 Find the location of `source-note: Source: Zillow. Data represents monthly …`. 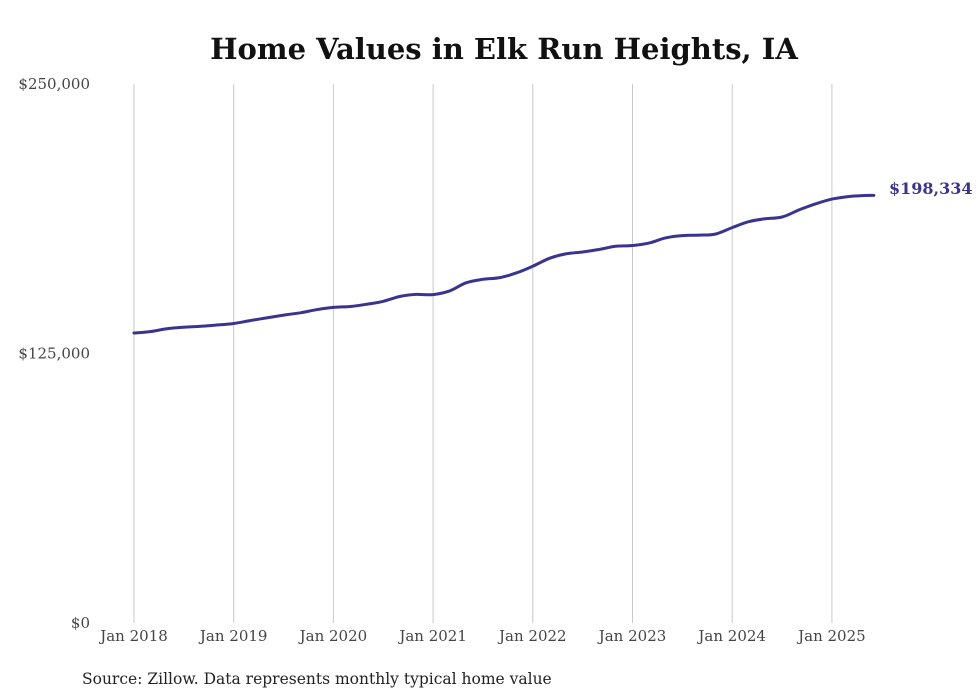

source-note: Source: Zillow. Data represents monthly … is located at coordinates (317, 679).